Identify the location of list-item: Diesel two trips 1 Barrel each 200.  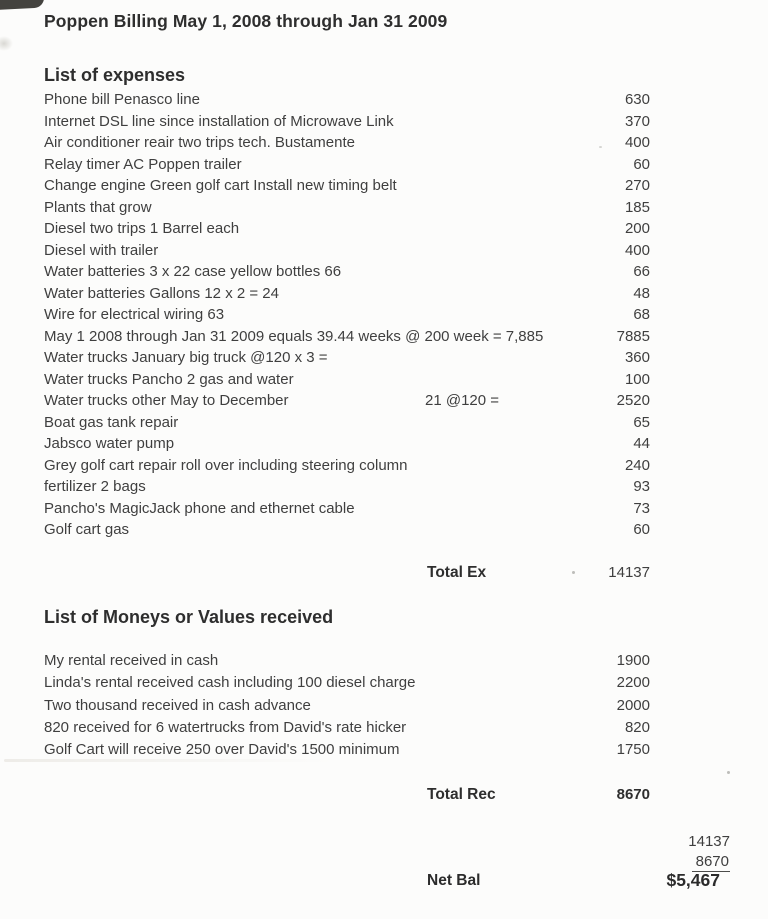
(347, 231).